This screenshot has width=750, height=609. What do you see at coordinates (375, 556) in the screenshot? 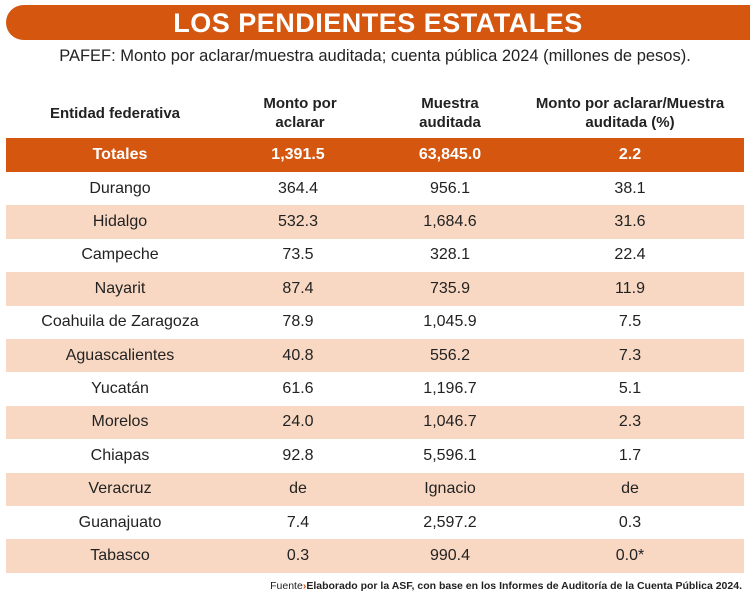
I see `table-row: Tabasco 0.3 990.4 0.0*` at bounding box center [375, 556].